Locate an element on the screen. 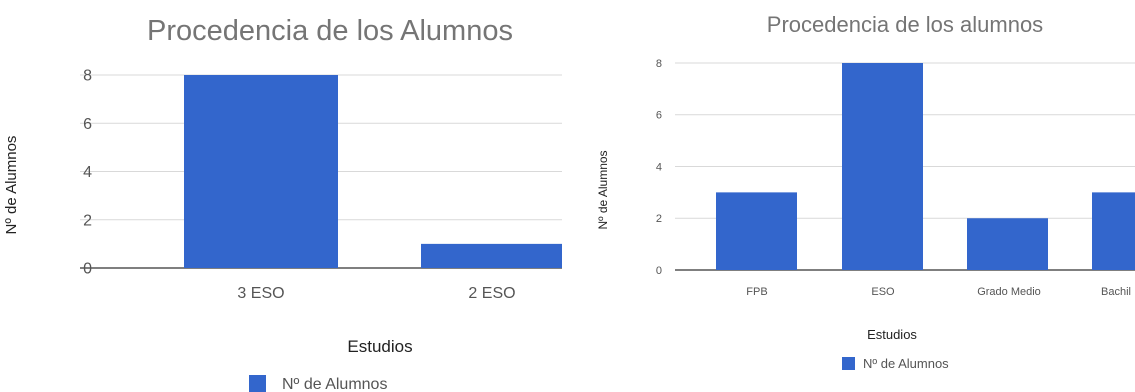 The image size is (1135, 392). bar-fpb is located at coordinates (756, 231).